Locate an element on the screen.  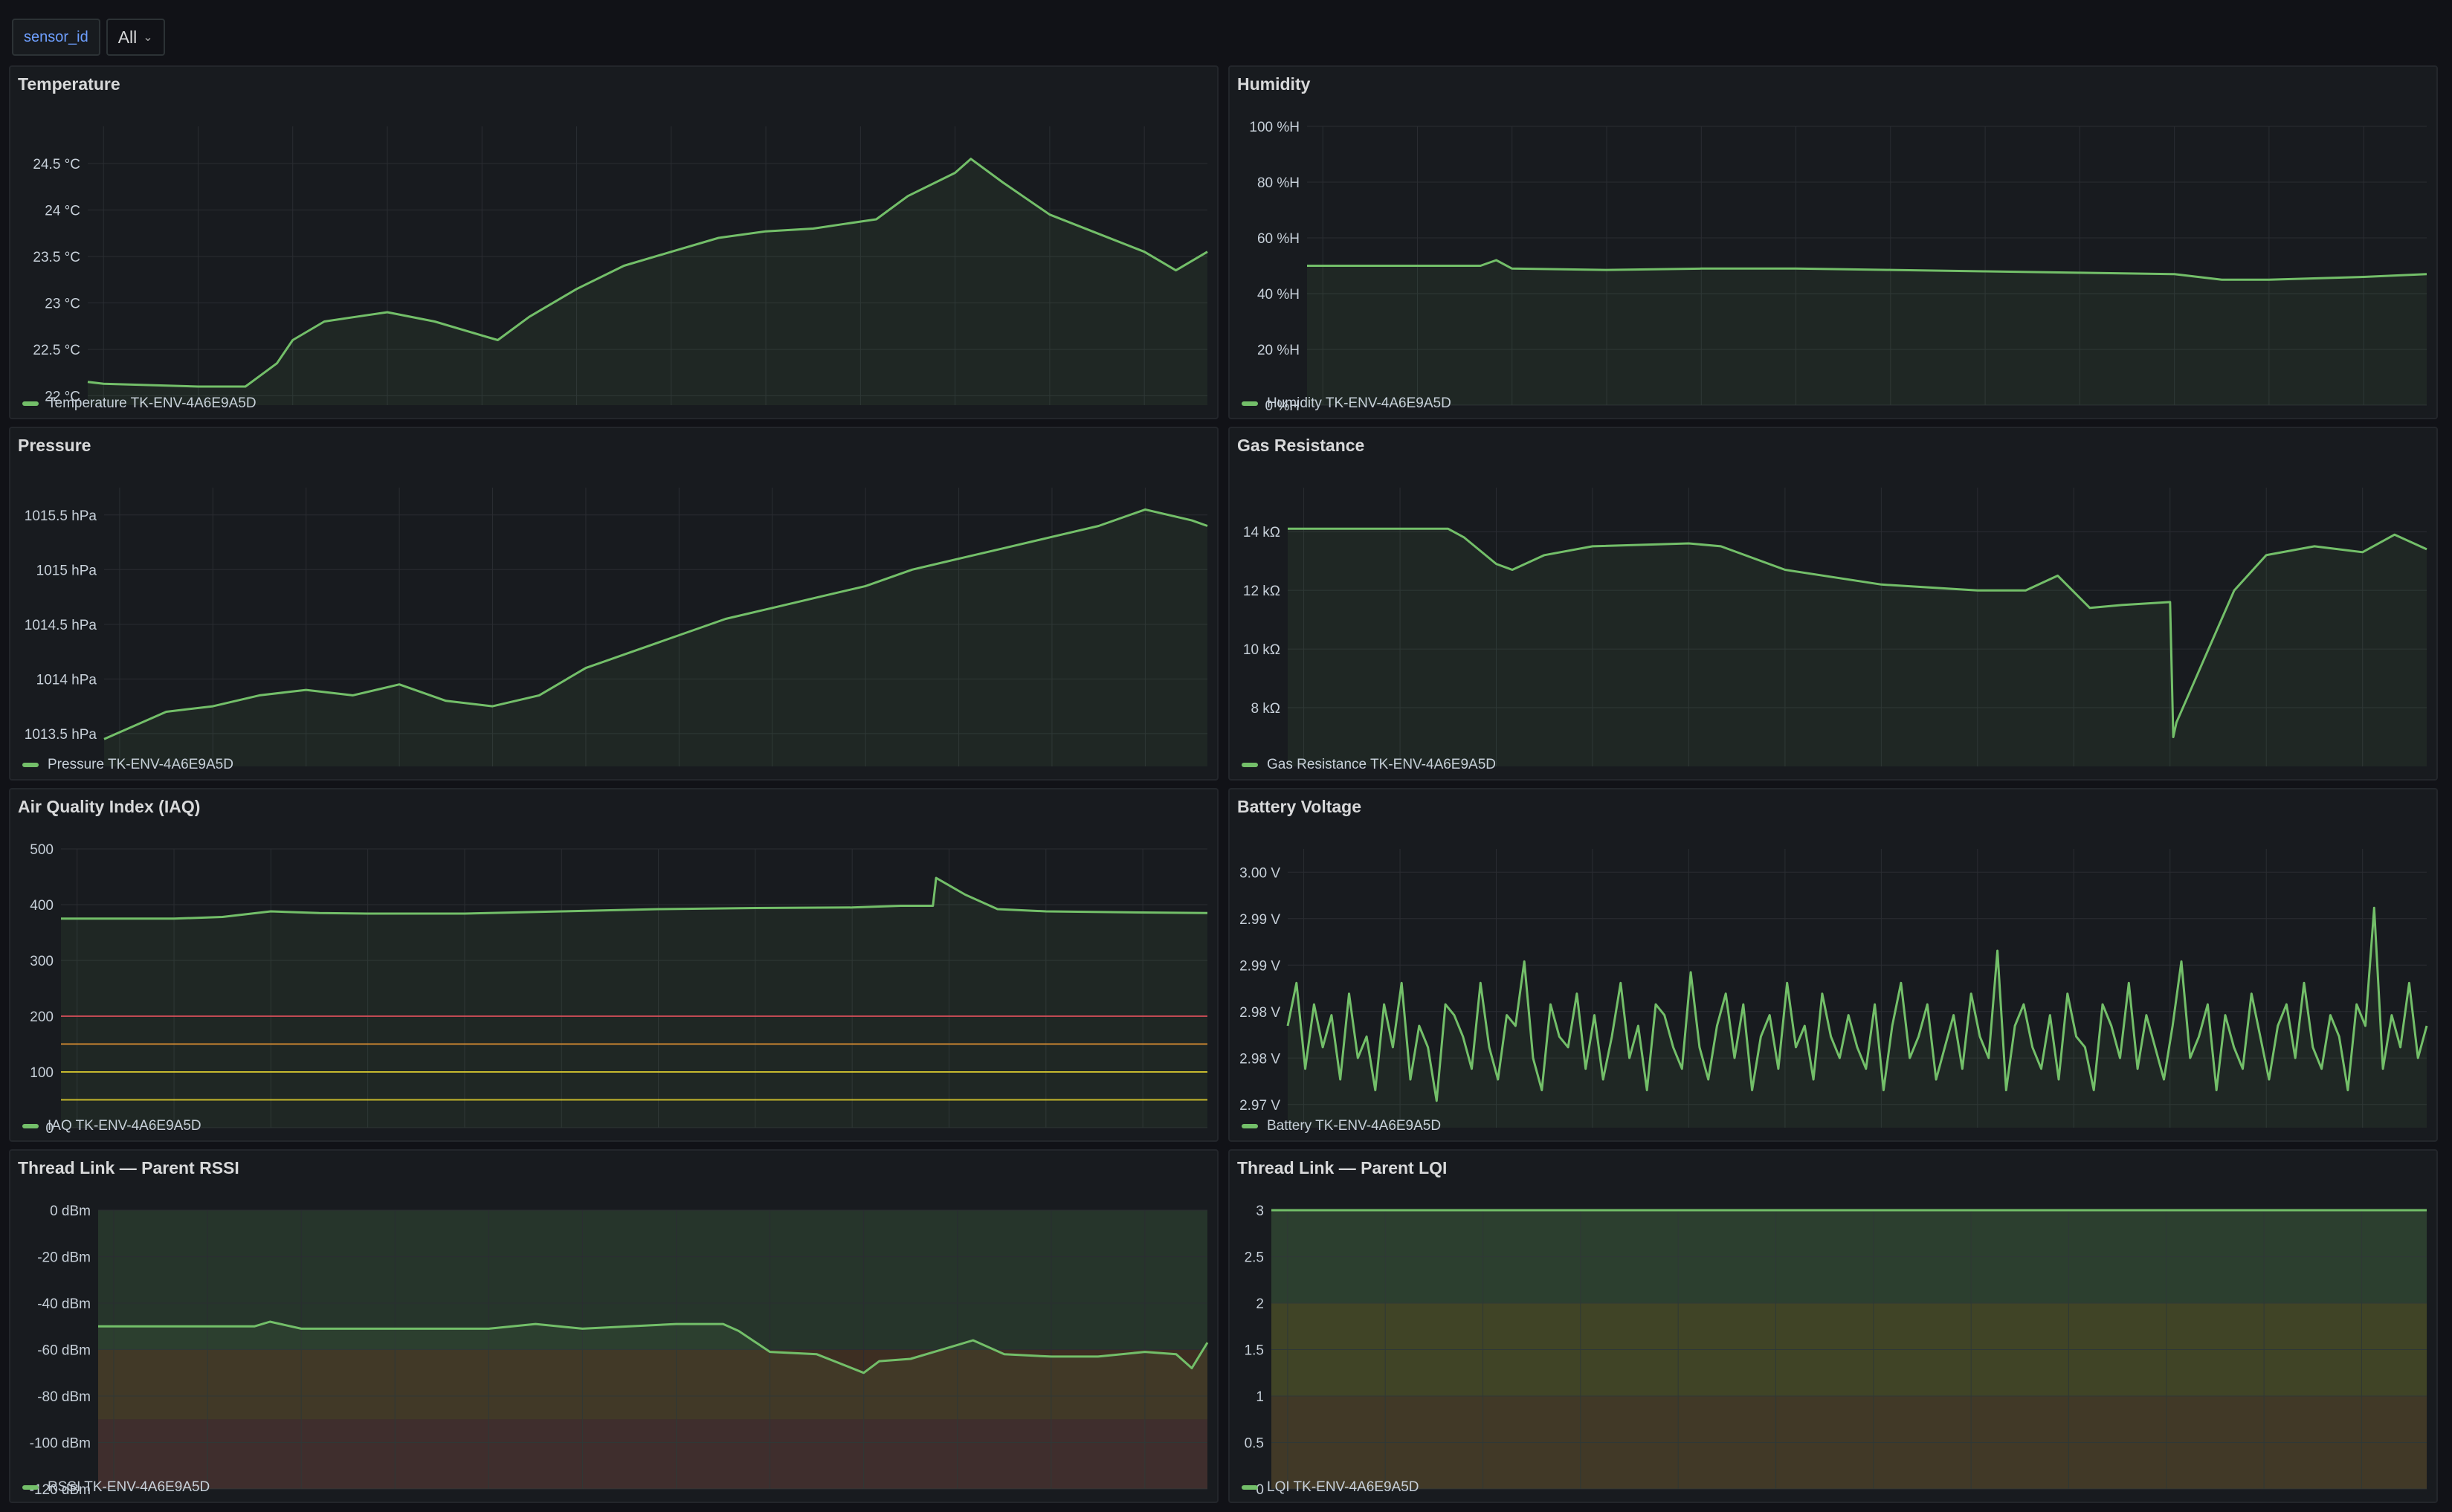
y-tick-label: -120 dBm is located at coordinates (60, 1490).